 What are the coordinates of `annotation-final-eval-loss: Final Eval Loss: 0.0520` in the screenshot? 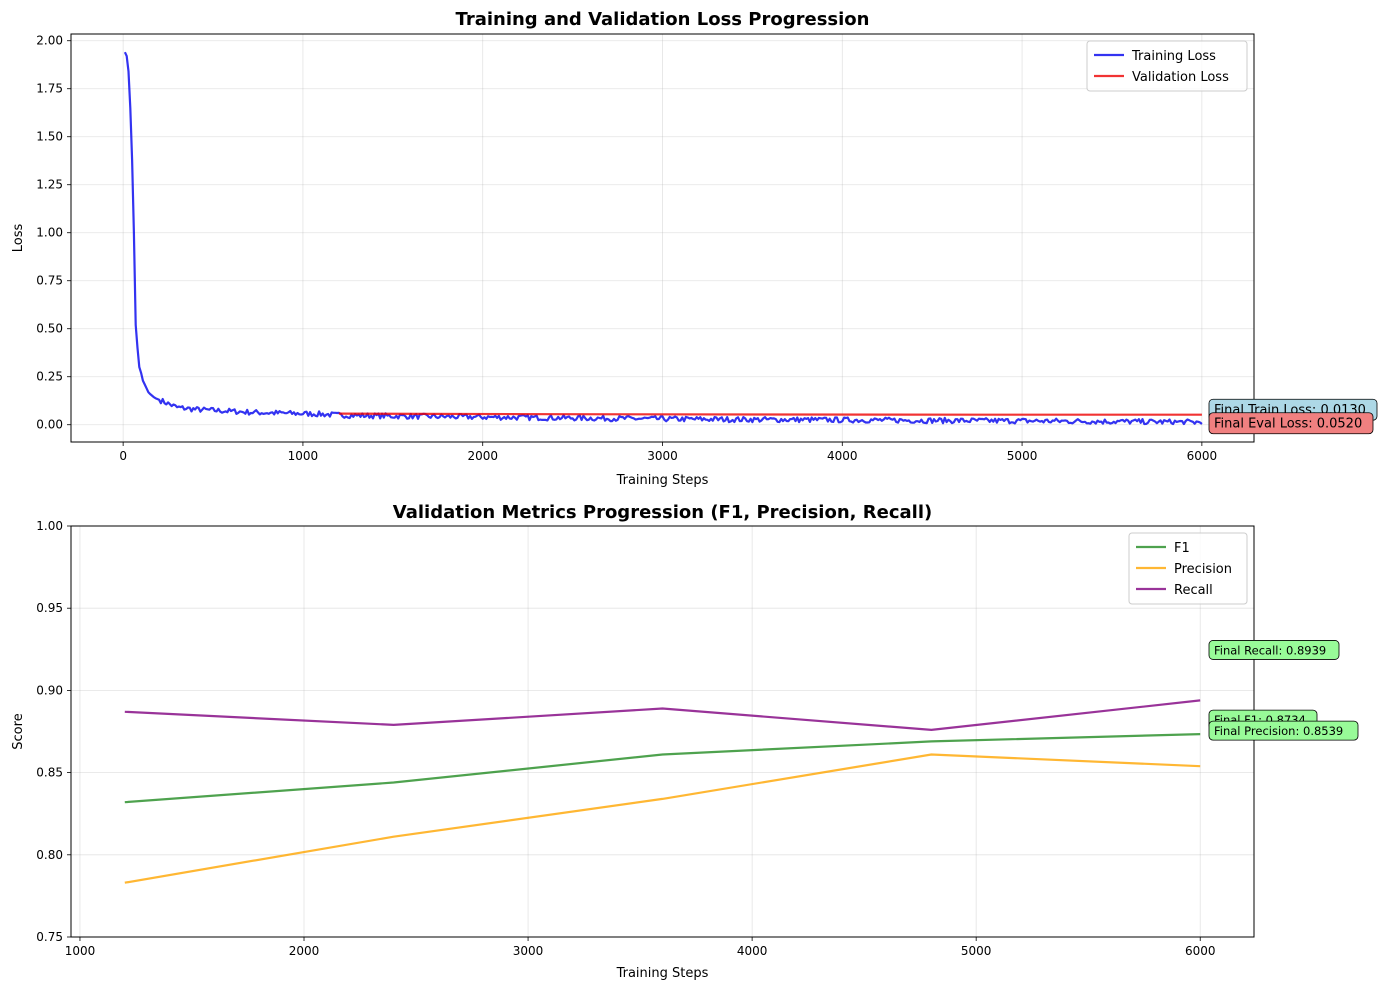 It's located at (1291, 423).